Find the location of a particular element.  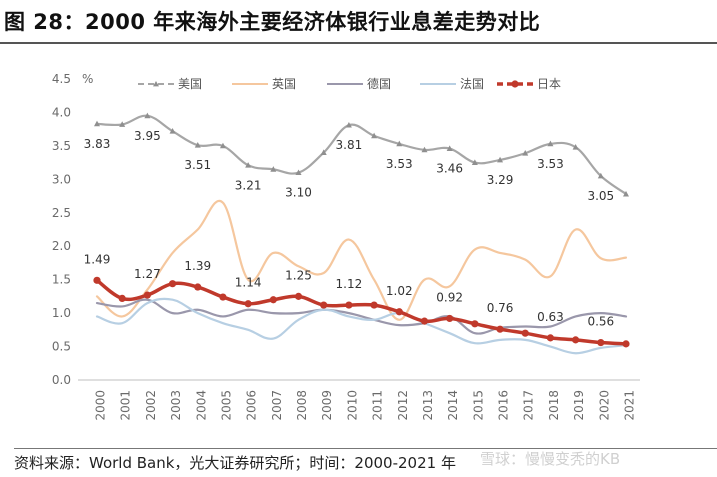

x-tick-label: 2009 is located at coordinates (327, 405).